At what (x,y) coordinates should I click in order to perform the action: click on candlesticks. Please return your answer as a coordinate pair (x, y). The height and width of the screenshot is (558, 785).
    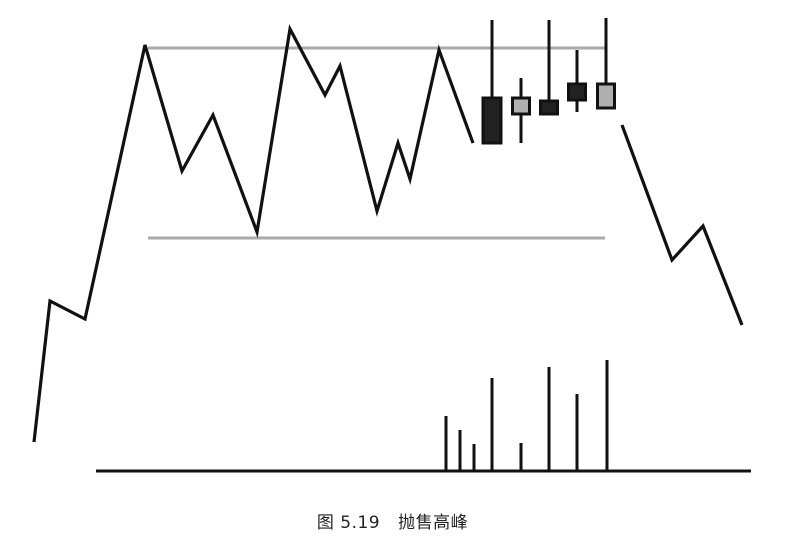
    Looking at the image, I should click on (548, 81).